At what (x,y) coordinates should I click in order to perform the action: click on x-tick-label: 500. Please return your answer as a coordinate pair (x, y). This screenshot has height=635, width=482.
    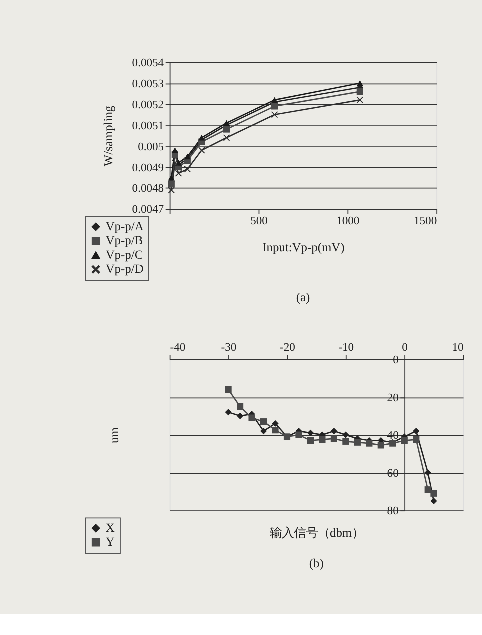
    Looking at the image, I should click on (259, 221).